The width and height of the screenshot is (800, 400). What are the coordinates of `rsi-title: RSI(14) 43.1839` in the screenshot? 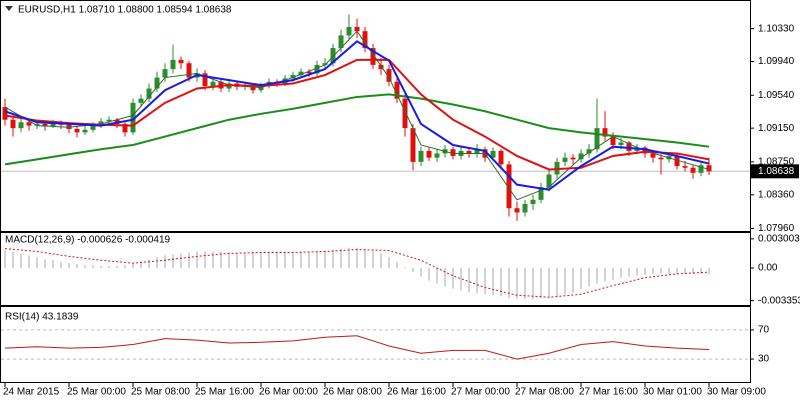 It's located at (42, 317).